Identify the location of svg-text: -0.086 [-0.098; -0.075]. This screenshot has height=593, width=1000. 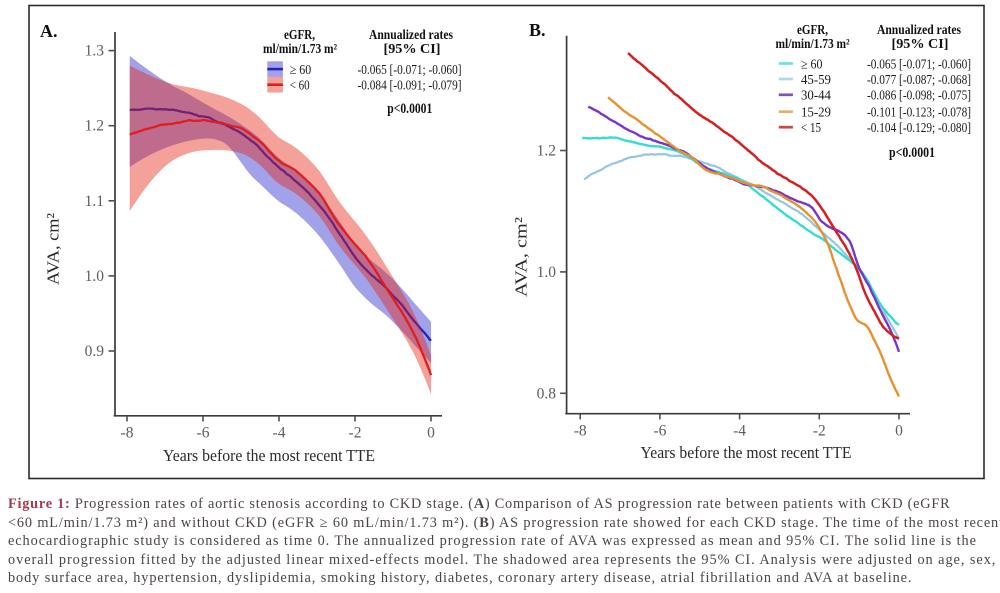
(919, 95).